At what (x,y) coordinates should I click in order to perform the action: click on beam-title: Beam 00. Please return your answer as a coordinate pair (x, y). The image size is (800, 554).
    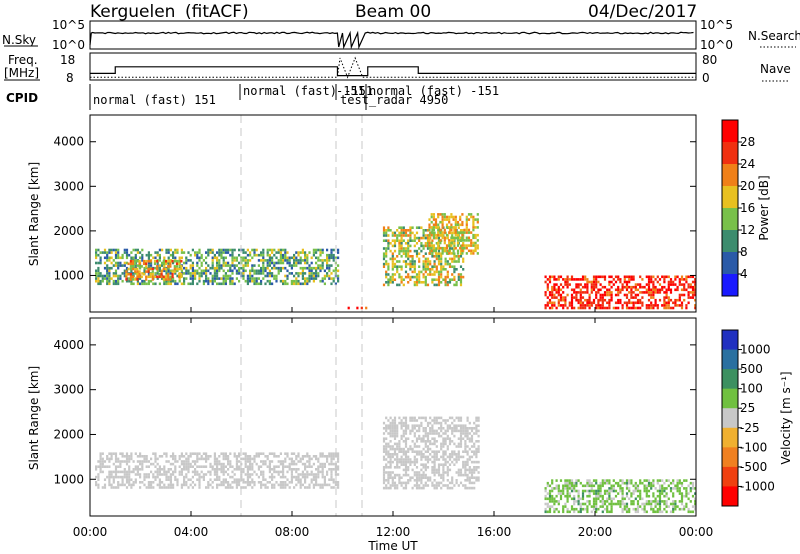
    Looking at the image, I should click on (393, 12).